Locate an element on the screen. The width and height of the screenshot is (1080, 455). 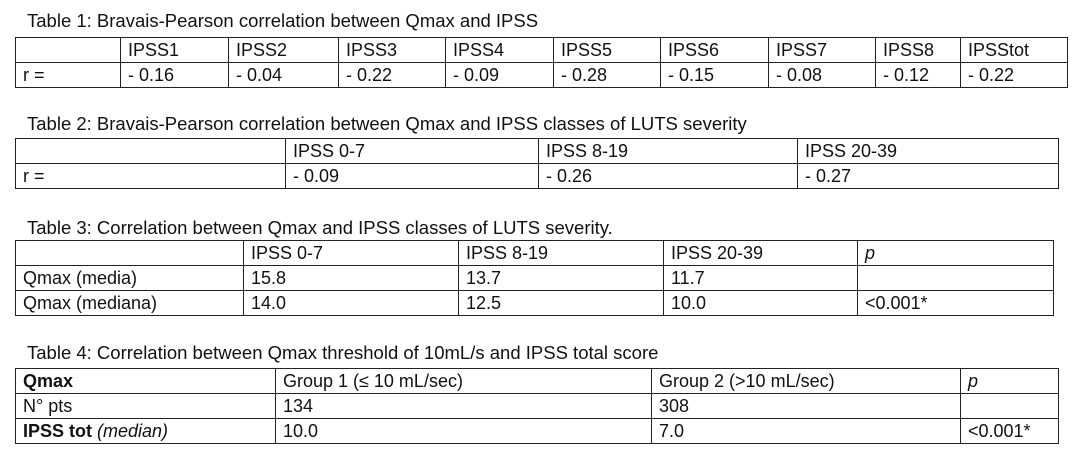
table-cell: 12.5 is located at coordinates (561, 303).